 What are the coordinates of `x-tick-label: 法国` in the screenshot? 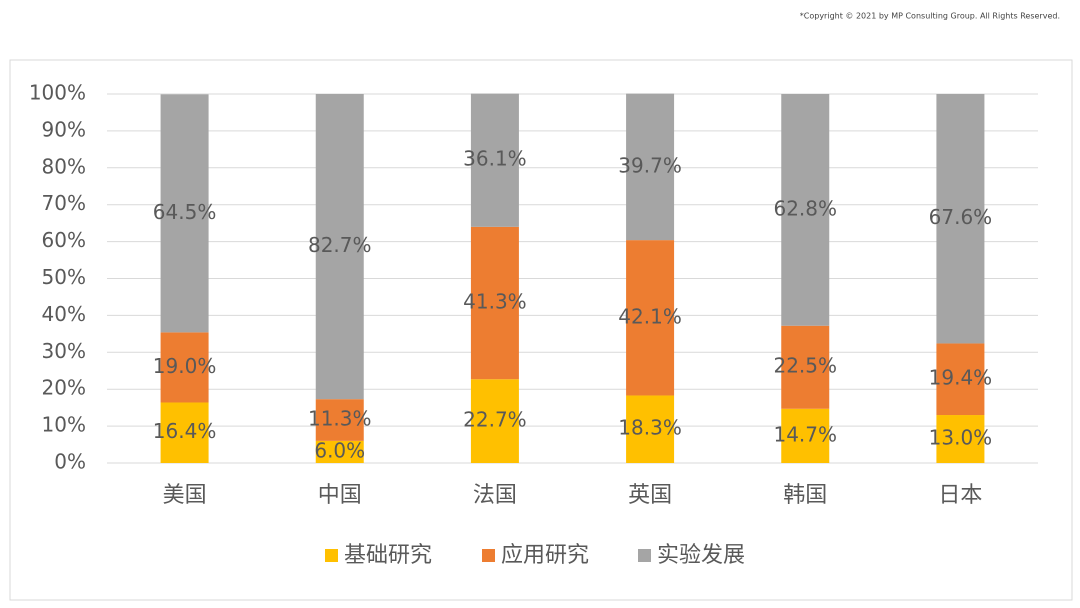 It's located at (495, 495).